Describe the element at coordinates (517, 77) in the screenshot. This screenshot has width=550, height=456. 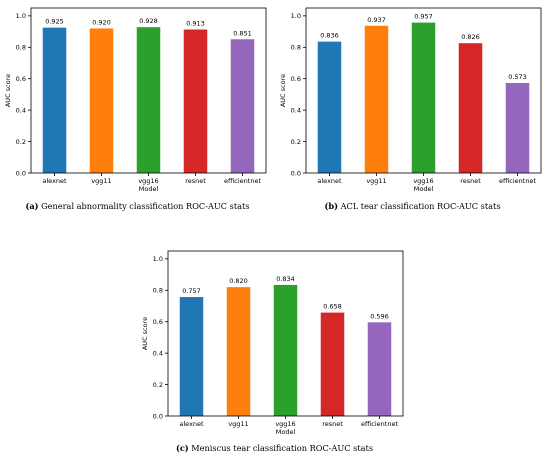
I see `bar-value-label: 0.573` at that location.